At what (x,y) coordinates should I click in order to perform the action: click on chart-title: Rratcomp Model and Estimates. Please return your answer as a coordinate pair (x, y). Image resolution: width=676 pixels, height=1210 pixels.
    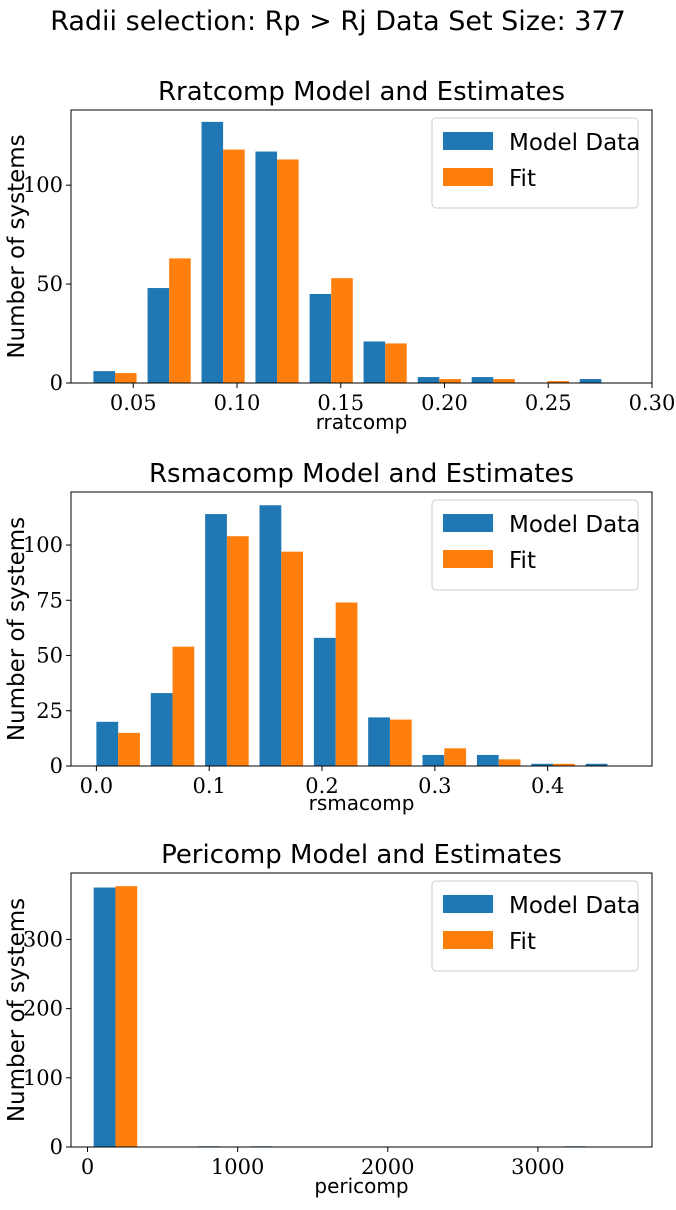
    Looking at the image, I should click on (361, 92).